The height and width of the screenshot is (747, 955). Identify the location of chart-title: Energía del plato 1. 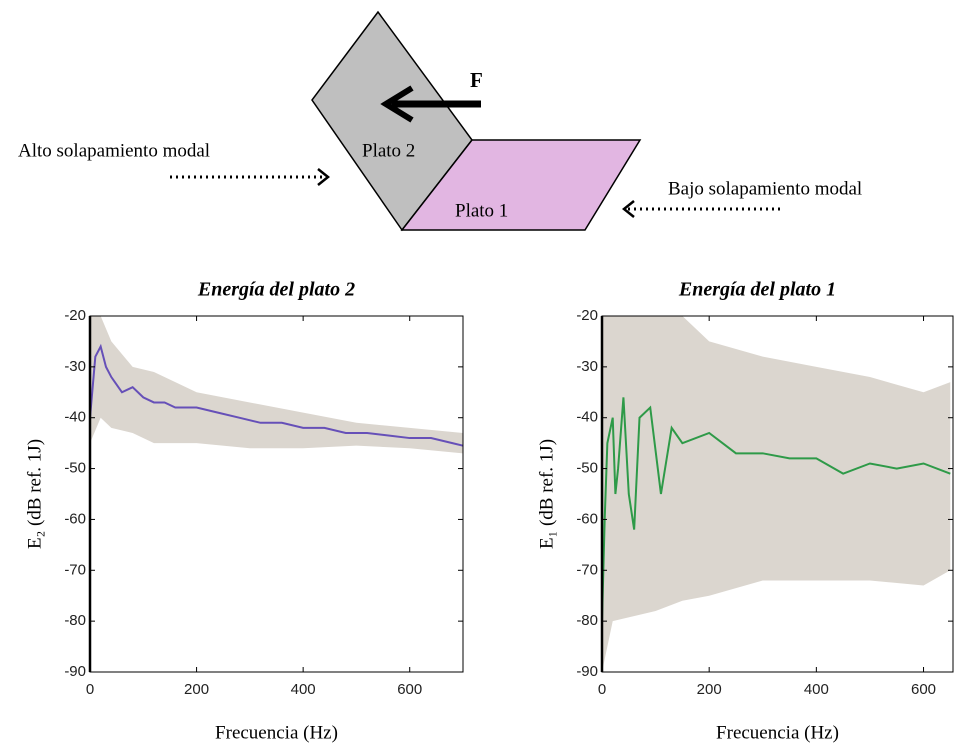
(757, 290).